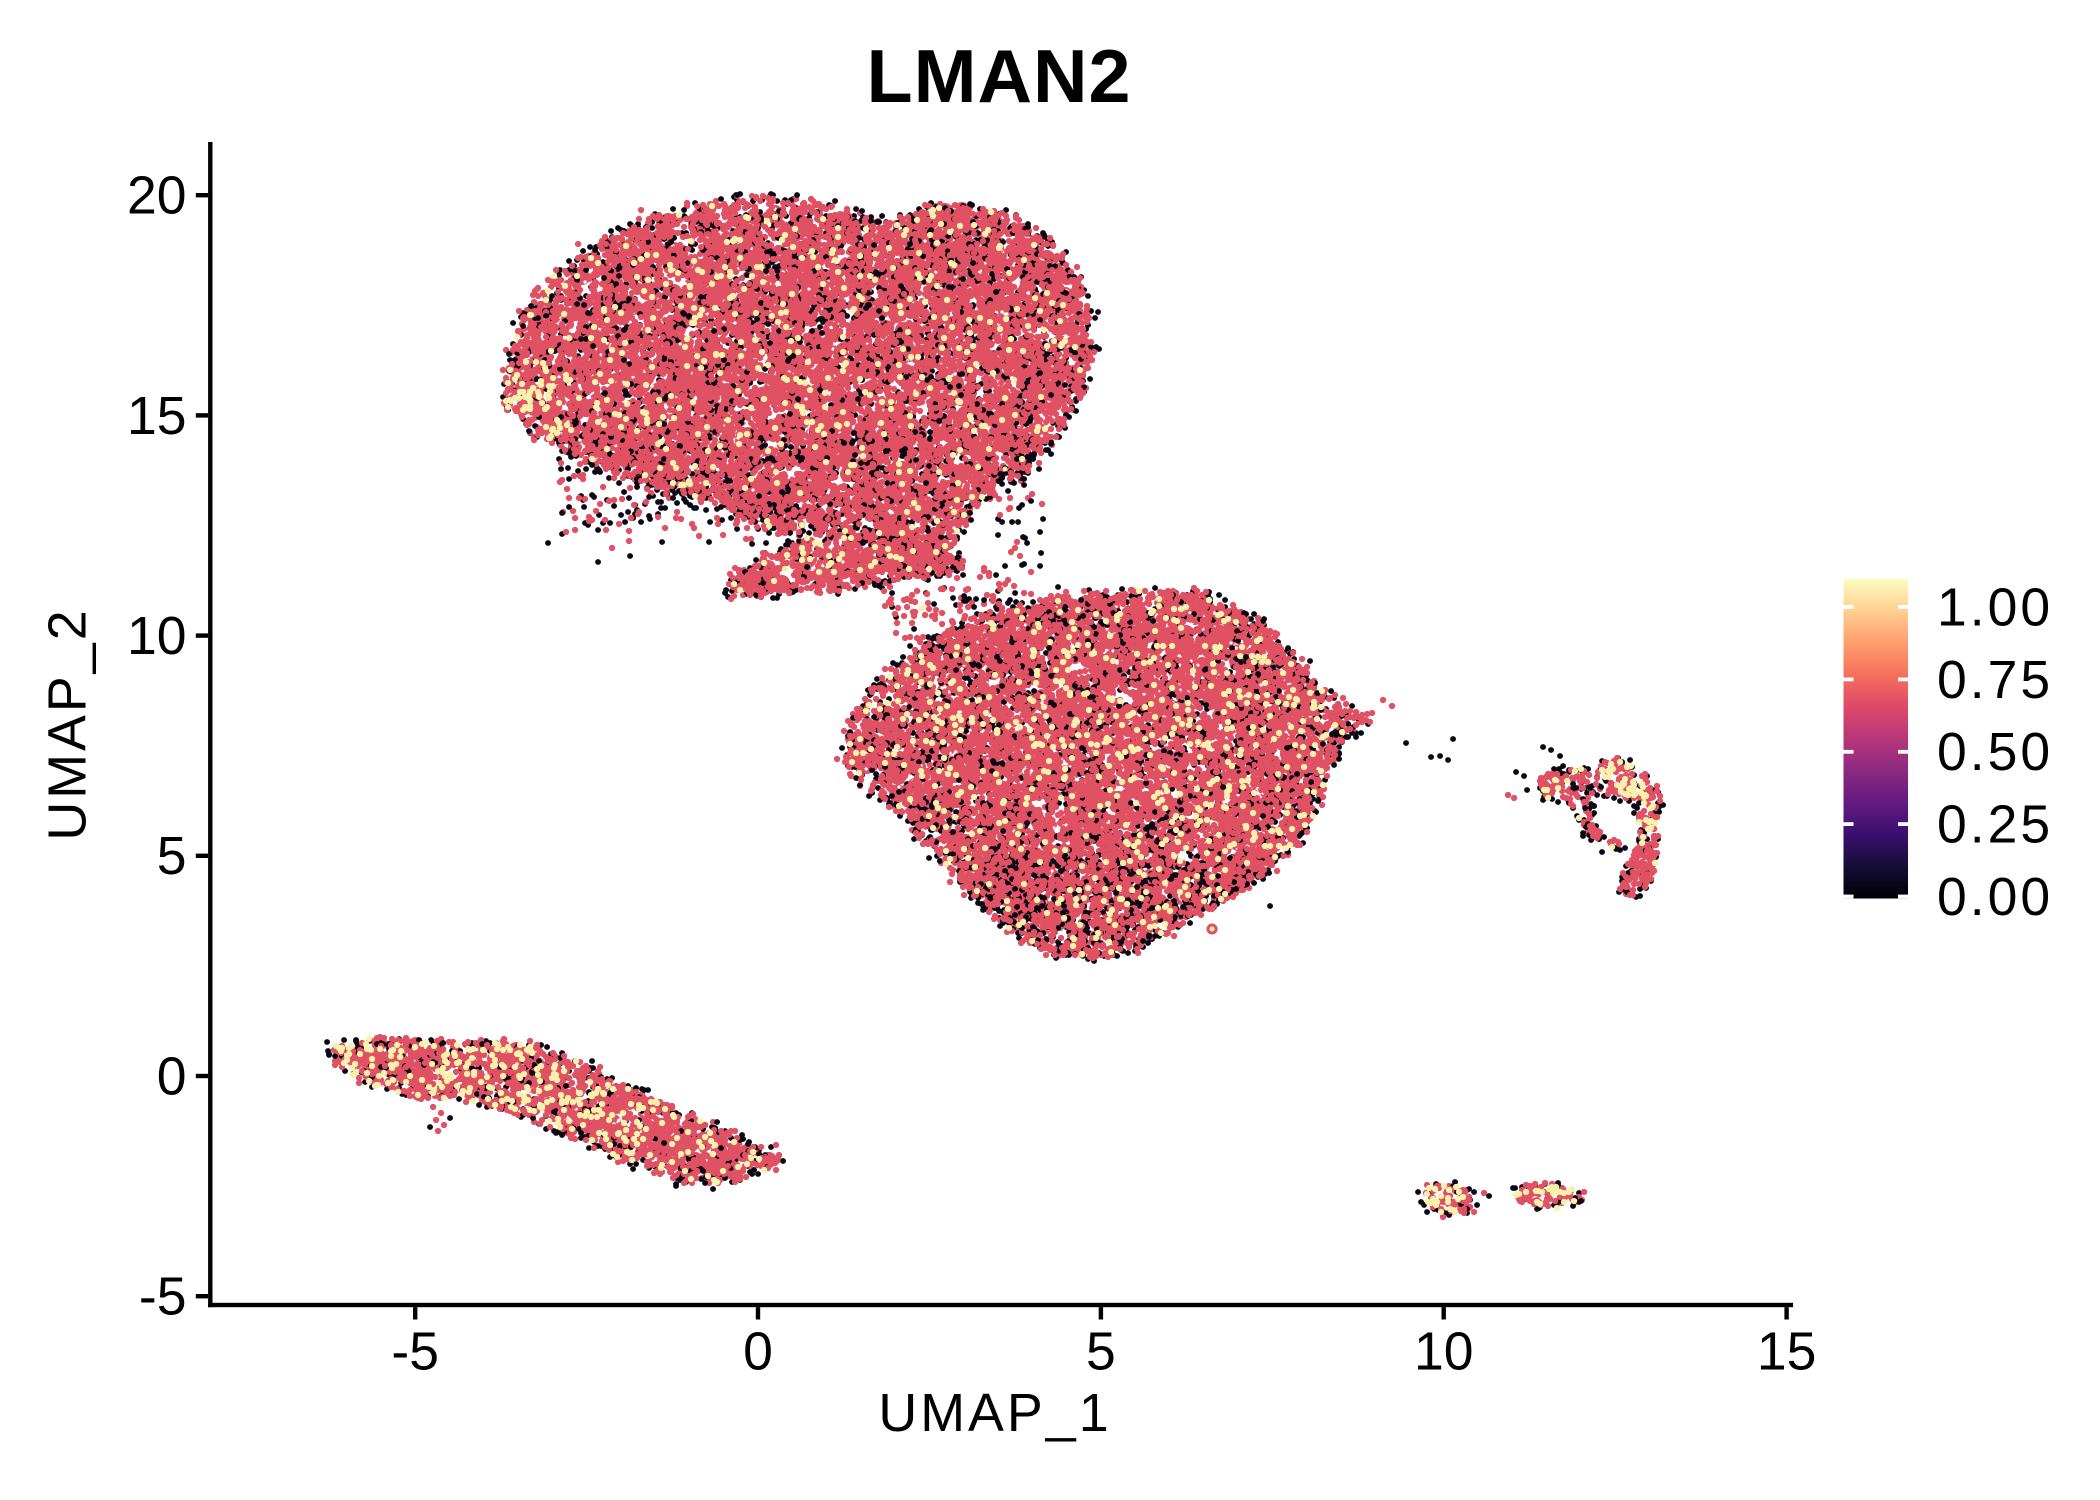 This screenshot has width=2100, height=1500. I want to click on svg-text: 20, so click(157, 196).